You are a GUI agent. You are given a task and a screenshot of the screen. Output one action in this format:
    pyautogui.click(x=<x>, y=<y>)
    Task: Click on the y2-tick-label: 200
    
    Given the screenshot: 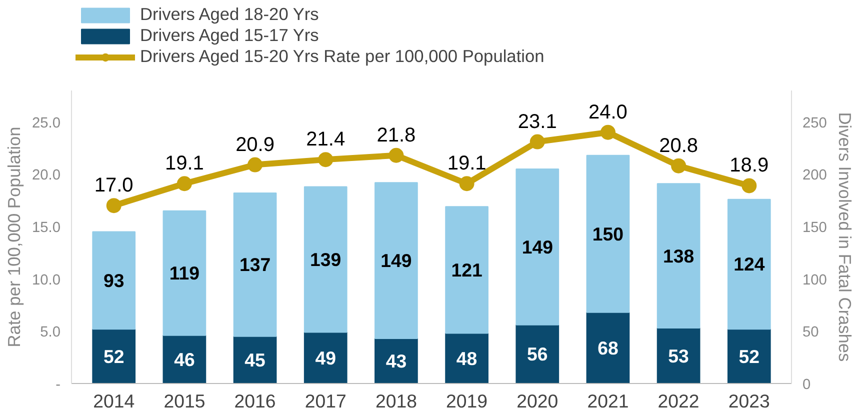 What is the action you would take?
    pyautogui.click(x=814, y=176)
    